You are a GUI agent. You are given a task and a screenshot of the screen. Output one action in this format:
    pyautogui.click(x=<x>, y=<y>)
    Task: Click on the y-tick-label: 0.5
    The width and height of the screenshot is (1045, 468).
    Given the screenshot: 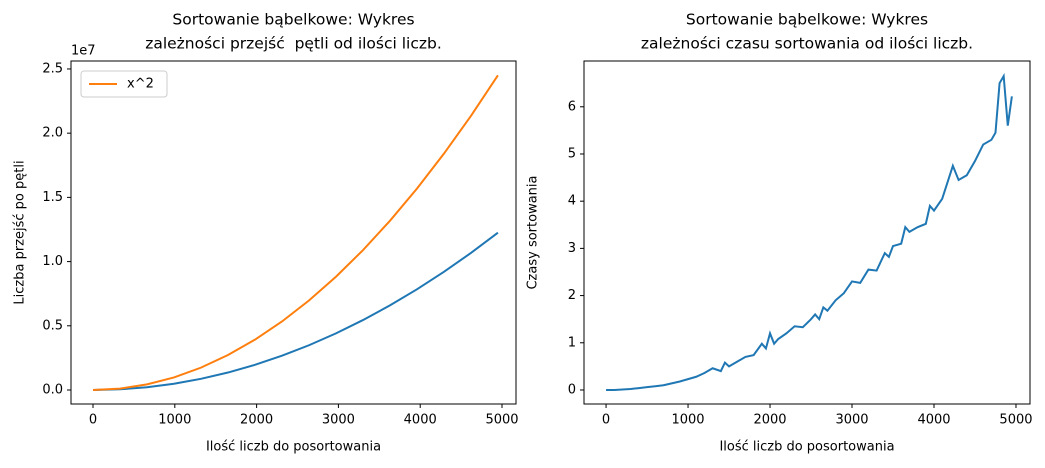 What is the action you would take?
    pyautogui.click(x=52, y=325)
    